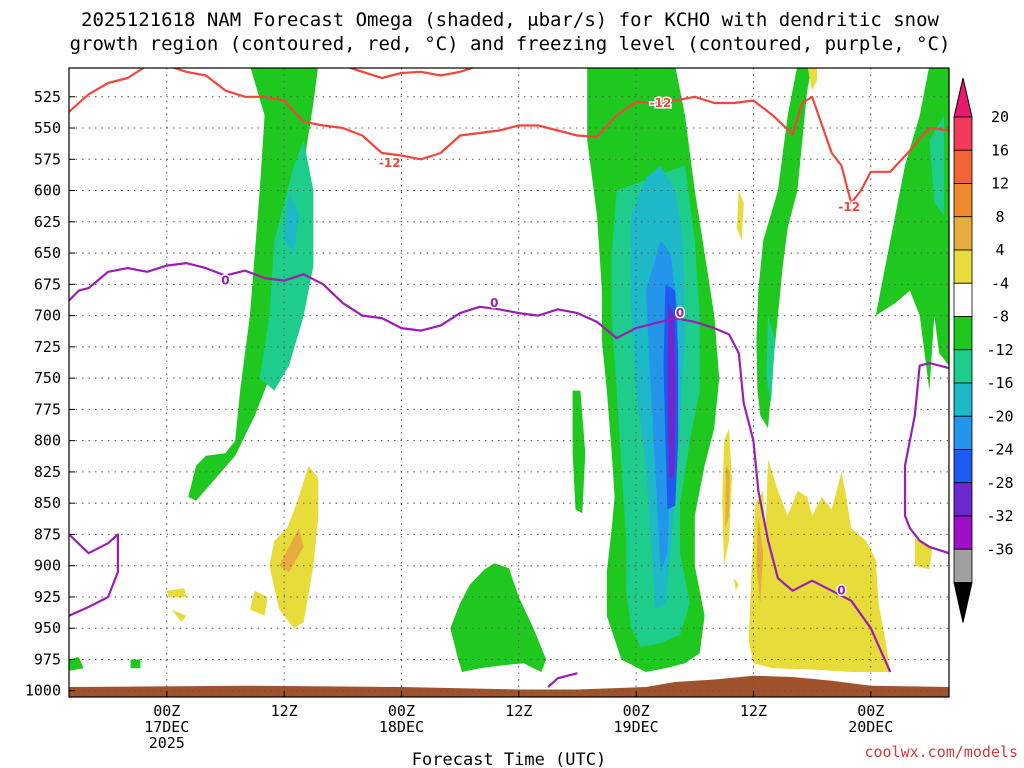 Image resolution: width=1024 pixels, height=768 pixels. I want to click on dendritic-growth-12-c-red-contour-label-2: -12, so click(849, 207).